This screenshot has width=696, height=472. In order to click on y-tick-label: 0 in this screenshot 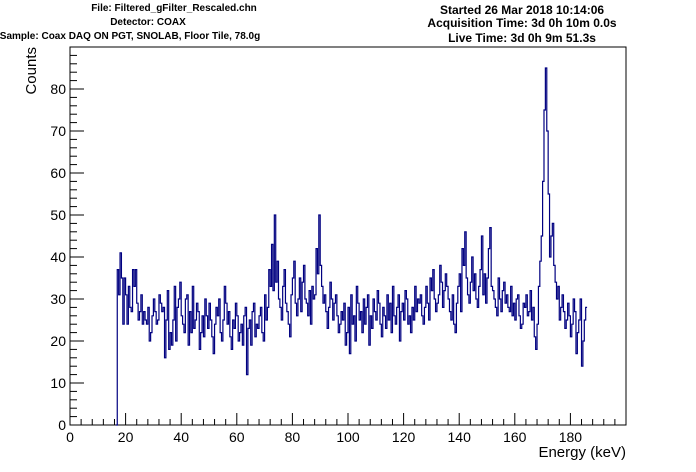, I will do `click(62, 425)`.